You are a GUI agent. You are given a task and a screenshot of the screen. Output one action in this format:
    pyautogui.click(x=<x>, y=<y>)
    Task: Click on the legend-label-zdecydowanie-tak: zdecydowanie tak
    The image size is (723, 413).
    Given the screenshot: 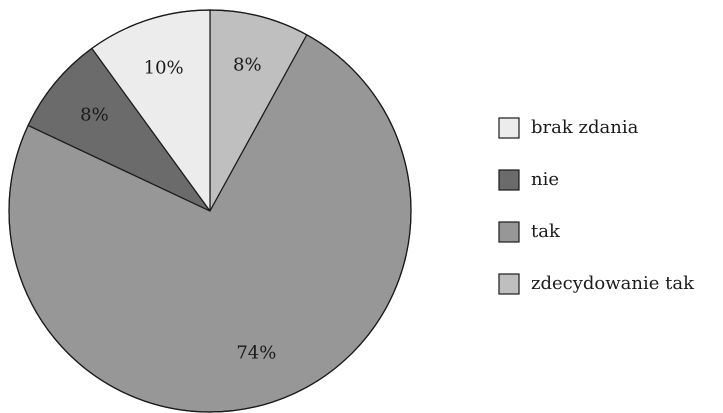 What is the action you would take?
    pyautogui.click(x=613, y=283)
    